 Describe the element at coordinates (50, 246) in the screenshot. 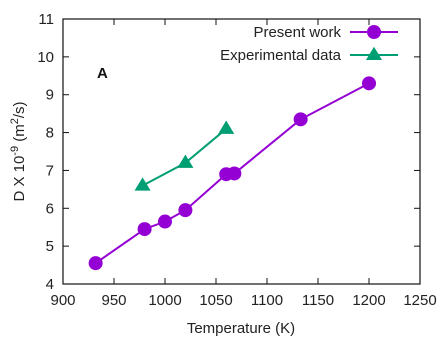

I see `y-tick-label: 5` at that location.